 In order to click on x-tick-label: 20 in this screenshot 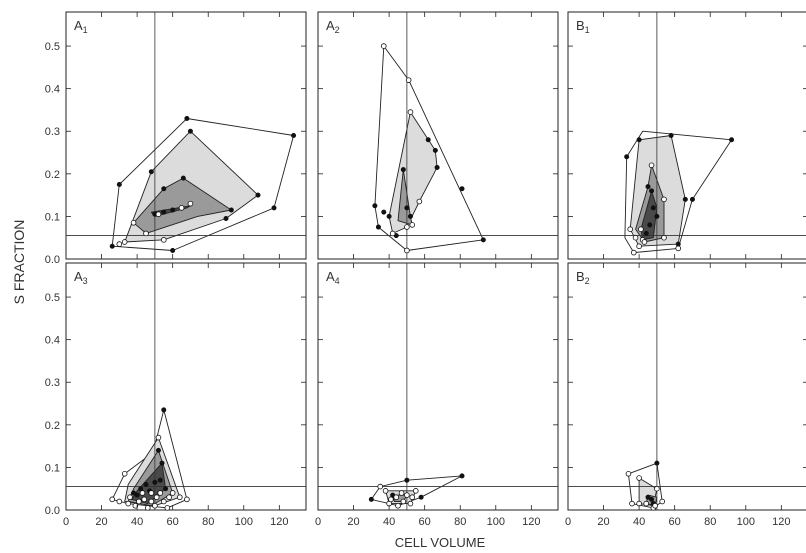, I will do `click(101, 522)`.